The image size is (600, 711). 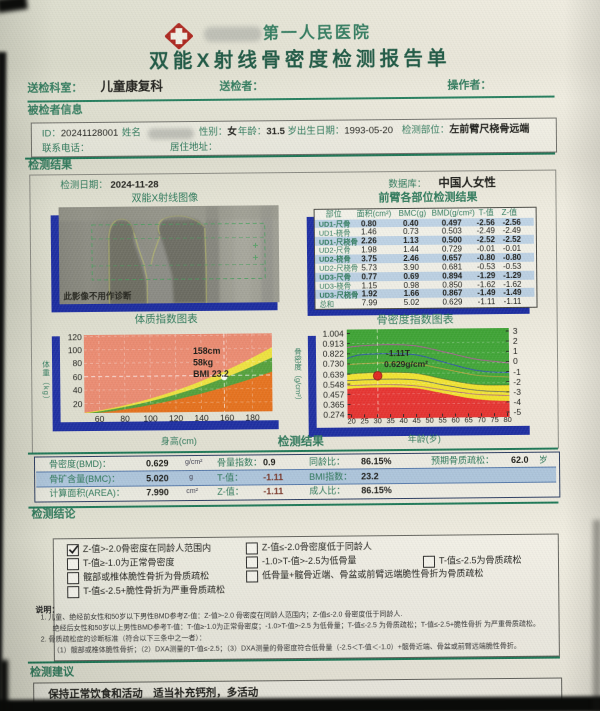 I want to click on svg-text: -1.11T, so click(x=398, y=353).